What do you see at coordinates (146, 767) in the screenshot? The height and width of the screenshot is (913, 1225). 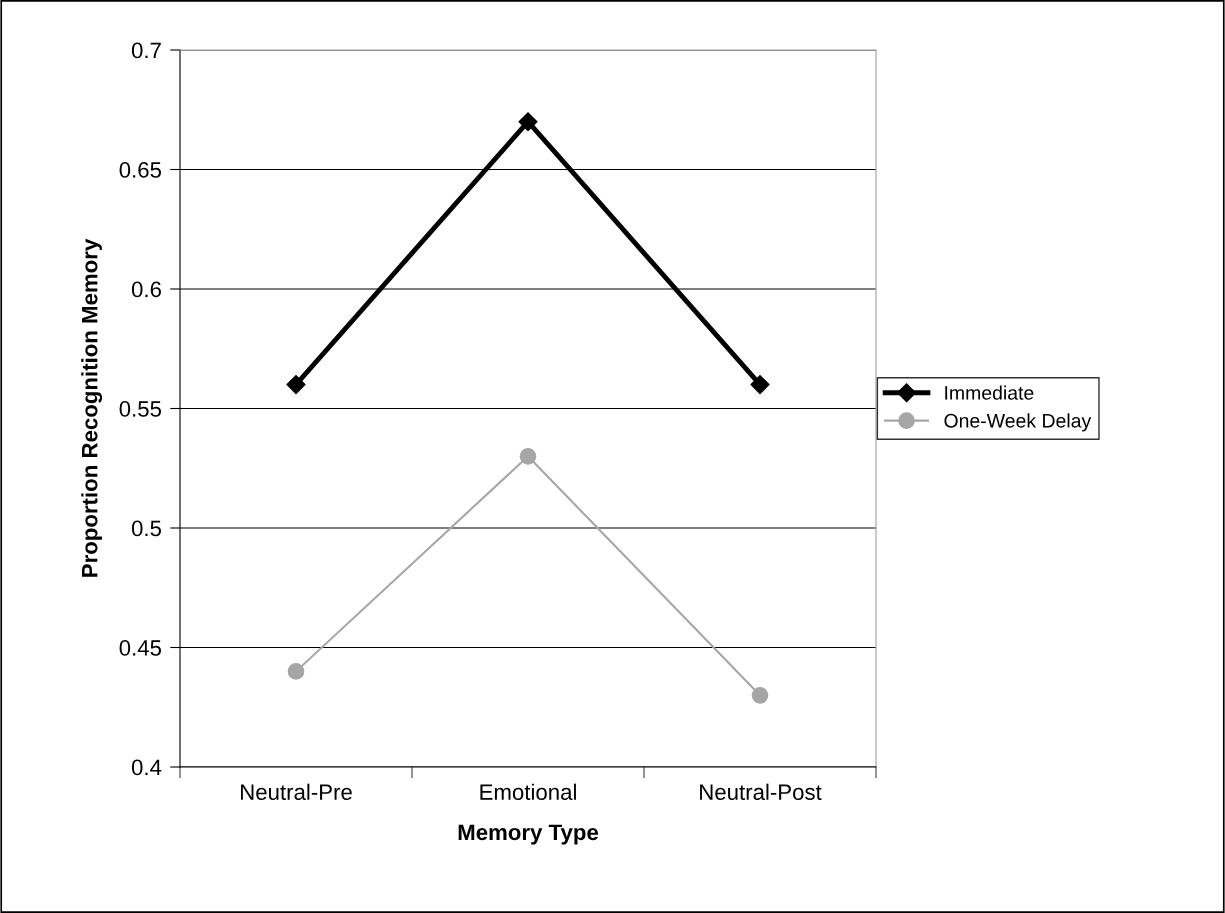 I see `y-tick-label: 0.4` at bounding box center [146, 767].